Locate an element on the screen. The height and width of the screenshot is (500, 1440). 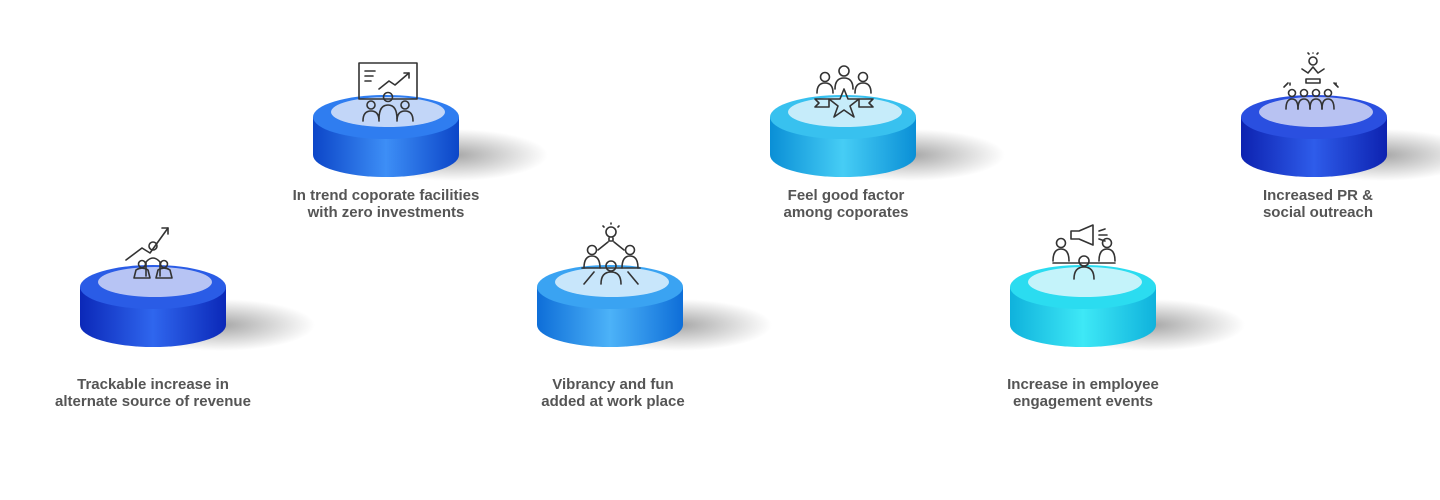
caption-feel-good: Feel good factor among coporates is located at coordinates (846, 204).